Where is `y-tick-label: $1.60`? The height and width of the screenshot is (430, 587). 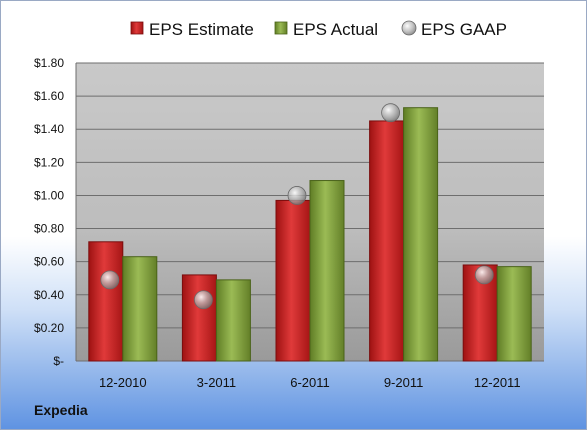
y-tick-label: $1.60 is located at coordinates (49, 96).